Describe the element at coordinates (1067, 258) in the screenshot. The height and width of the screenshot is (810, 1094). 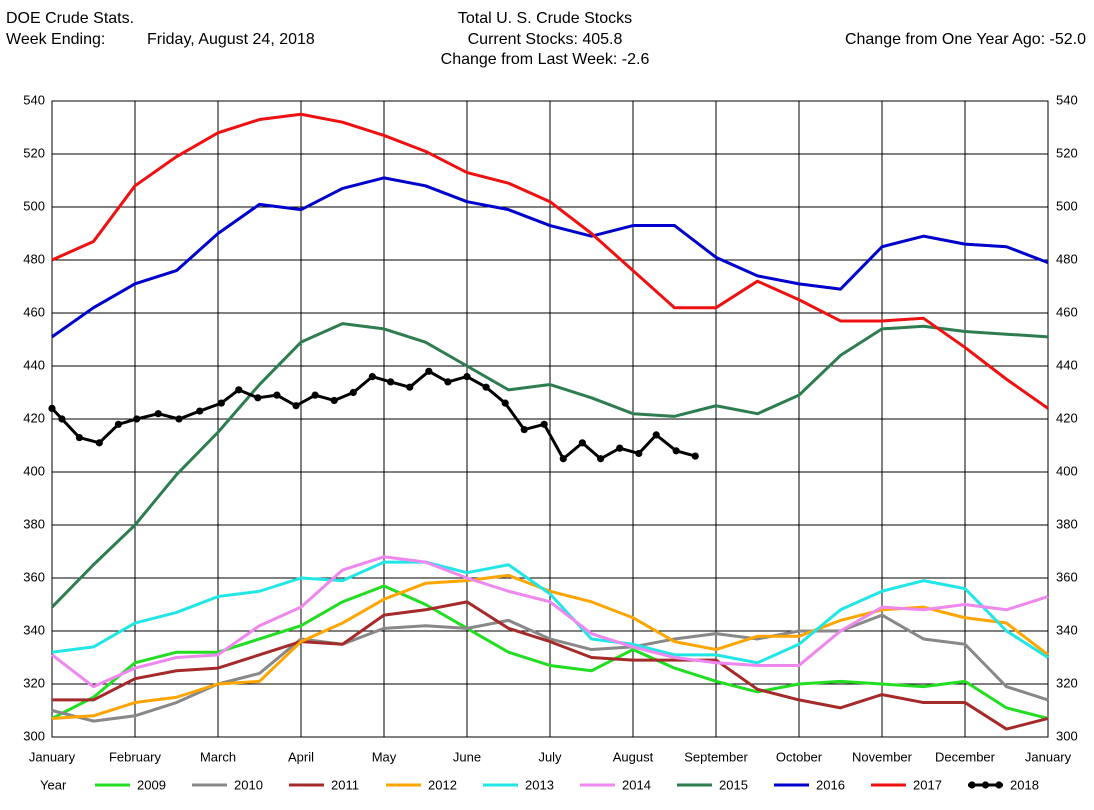
I see `y2-tick-label: 480` at that location.